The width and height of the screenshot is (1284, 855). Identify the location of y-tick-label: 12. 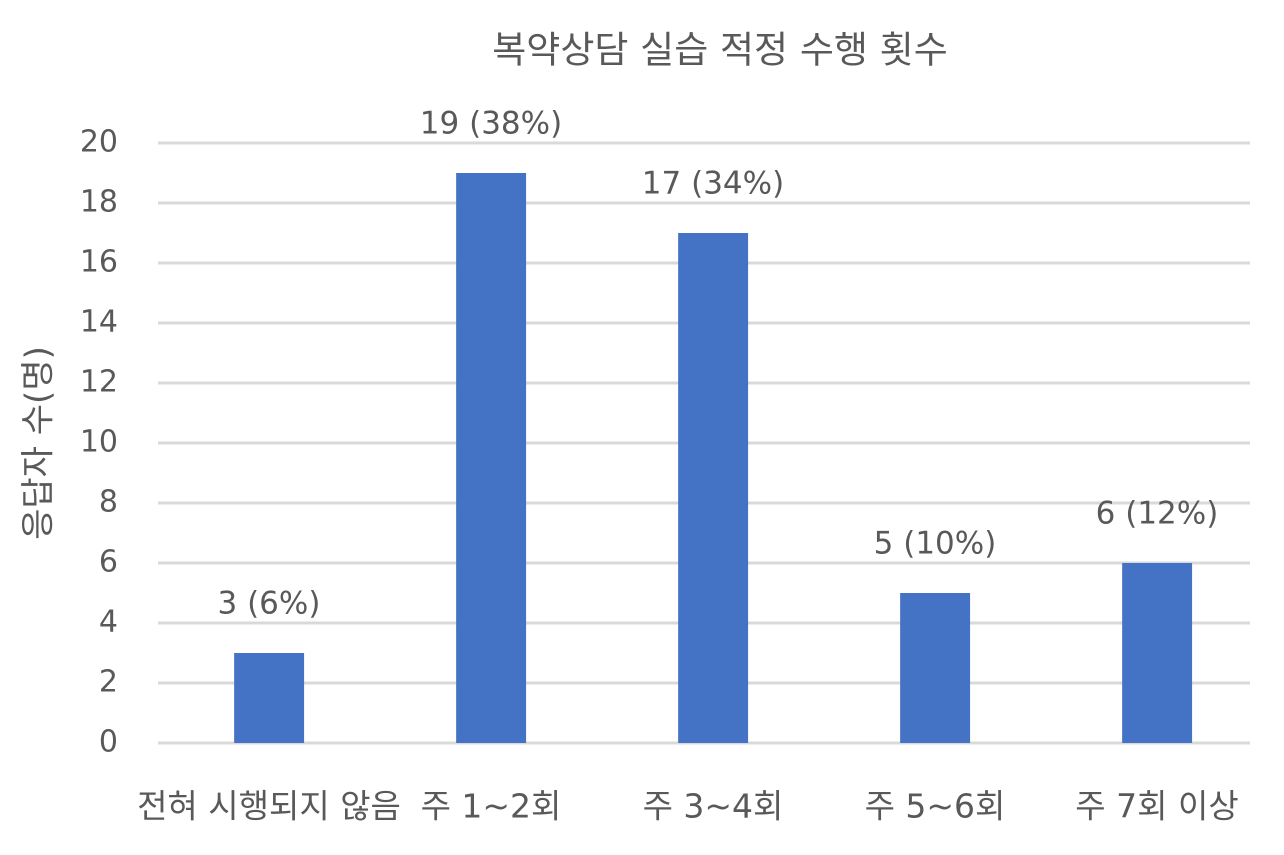
(99, 382).